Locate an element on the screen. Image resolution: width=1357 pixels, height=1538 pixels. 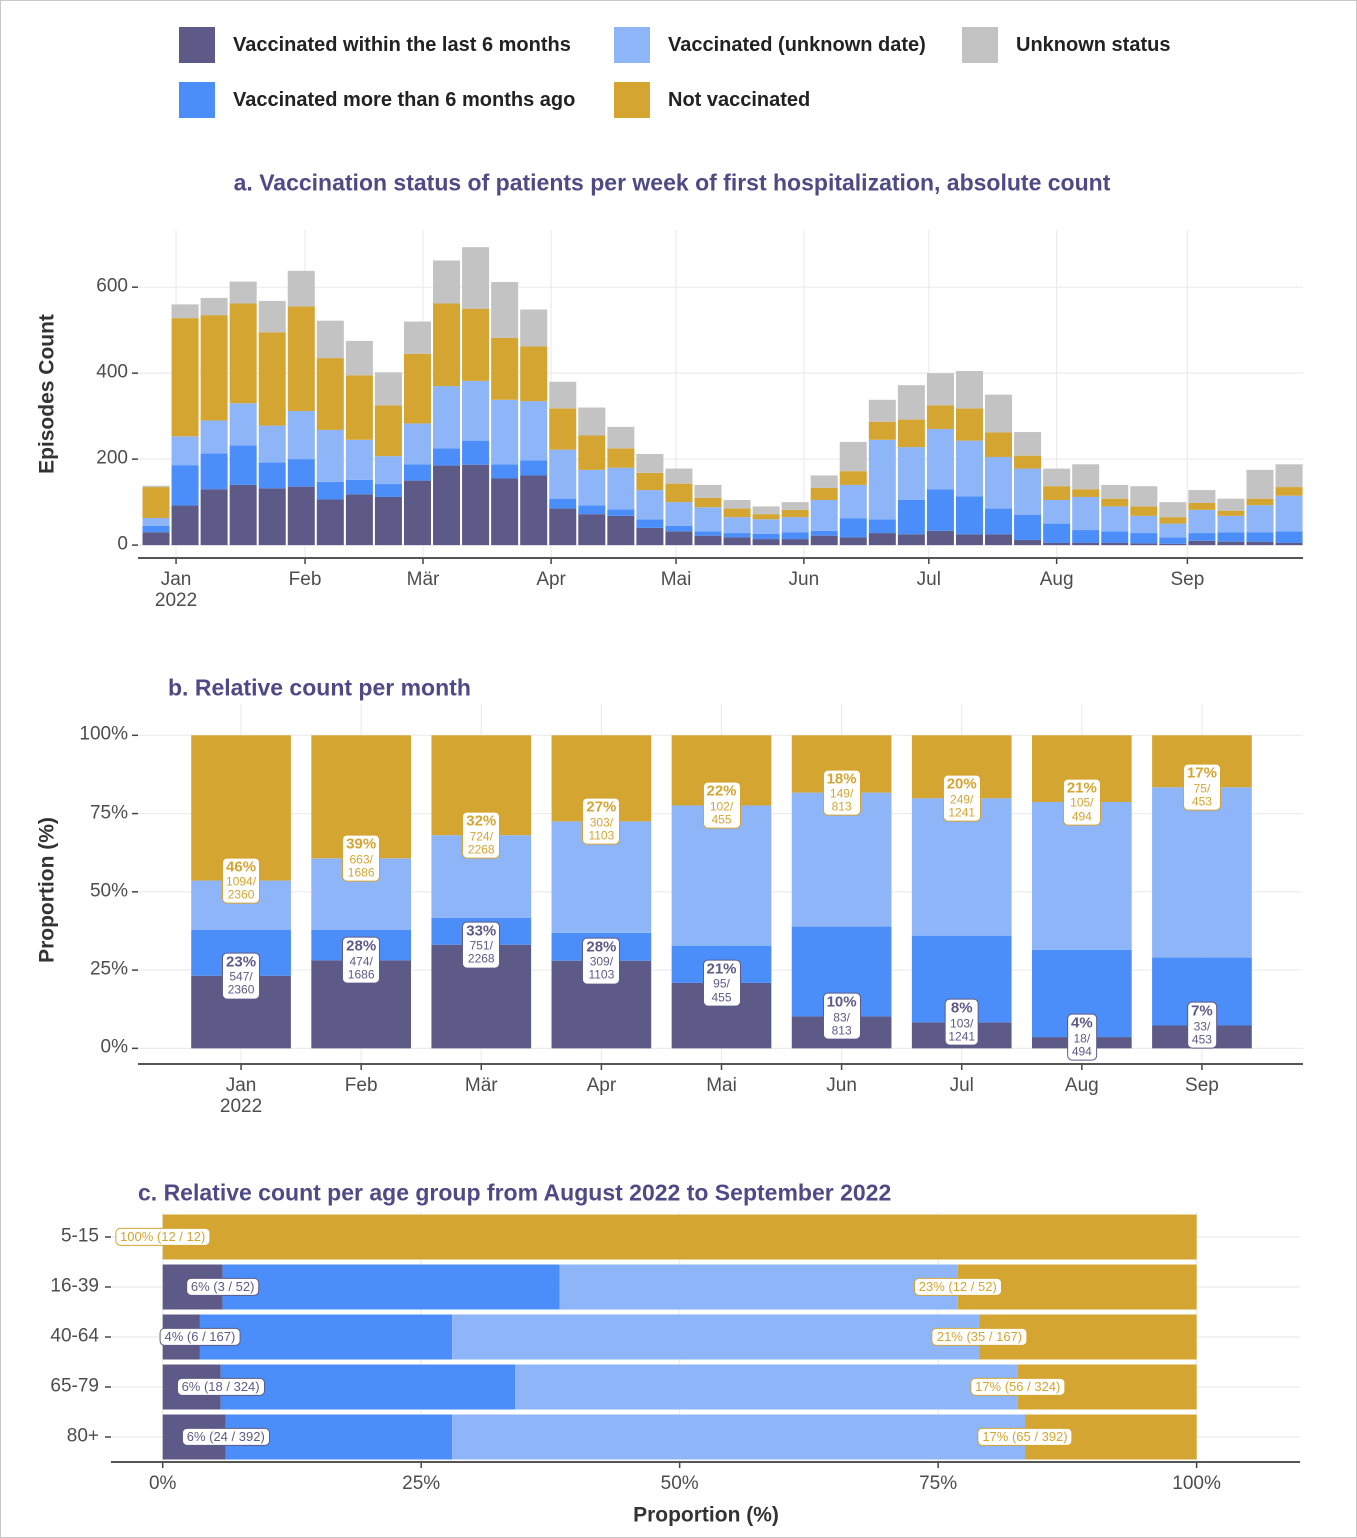
value-label: 4% is located at coordinates (1081, 1023).